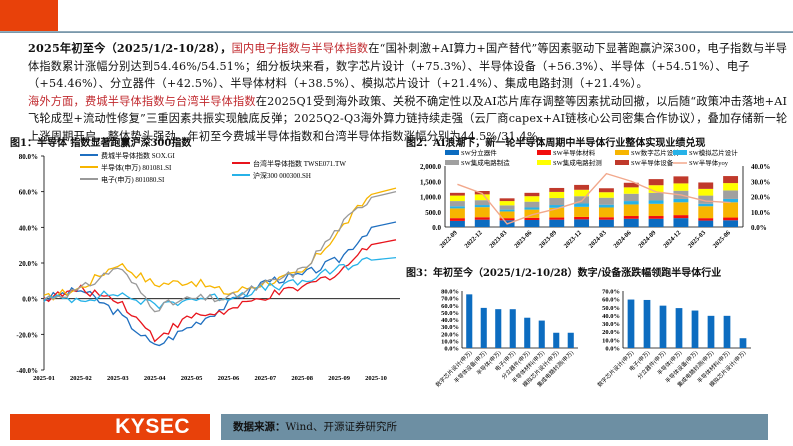  What do you see at coordinates (655, 152) in the screenshot?
I see `legend-label: SW数字芯片设计` at bounding box center [655, 152].